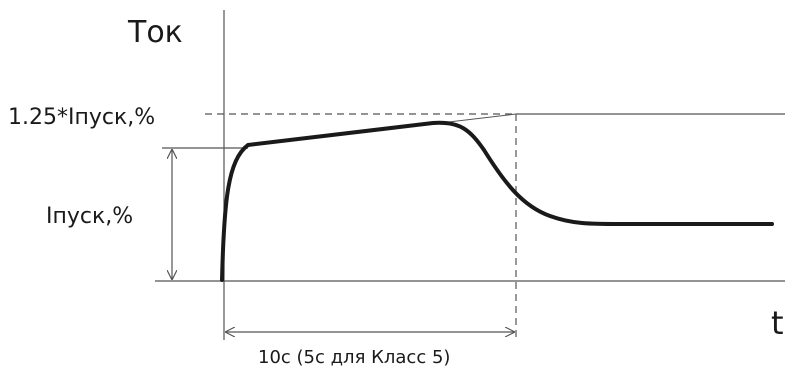 The width and height of the screenshot is (796, 370). What do you see at coordinates (89, 216) in the screenshot?
I see `start-current-label: Iпуск,%` at bounding box center [89, 216].